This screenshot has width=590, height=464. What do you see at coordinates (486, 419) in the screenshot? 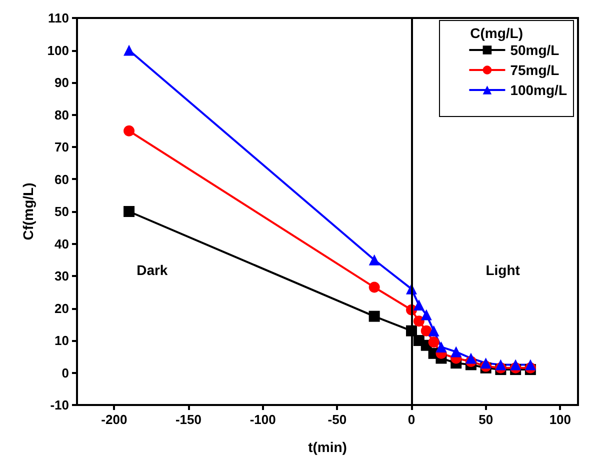
I see `x-tick-label: 50` at bounding box center [486, 419].